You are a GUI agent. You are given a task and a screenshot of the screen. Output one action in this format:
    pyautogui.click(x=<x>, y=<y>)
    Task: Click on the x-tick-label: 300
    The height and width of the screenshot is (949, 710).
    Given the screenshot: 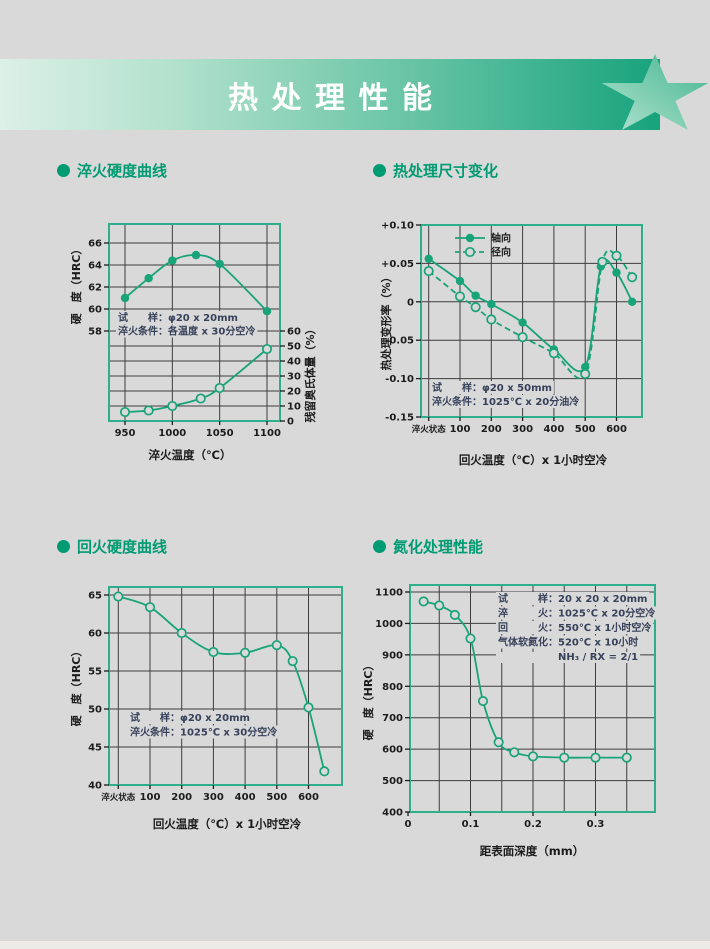 What is the action you would take?
    pyautogui.click(x=213, y=797)
    